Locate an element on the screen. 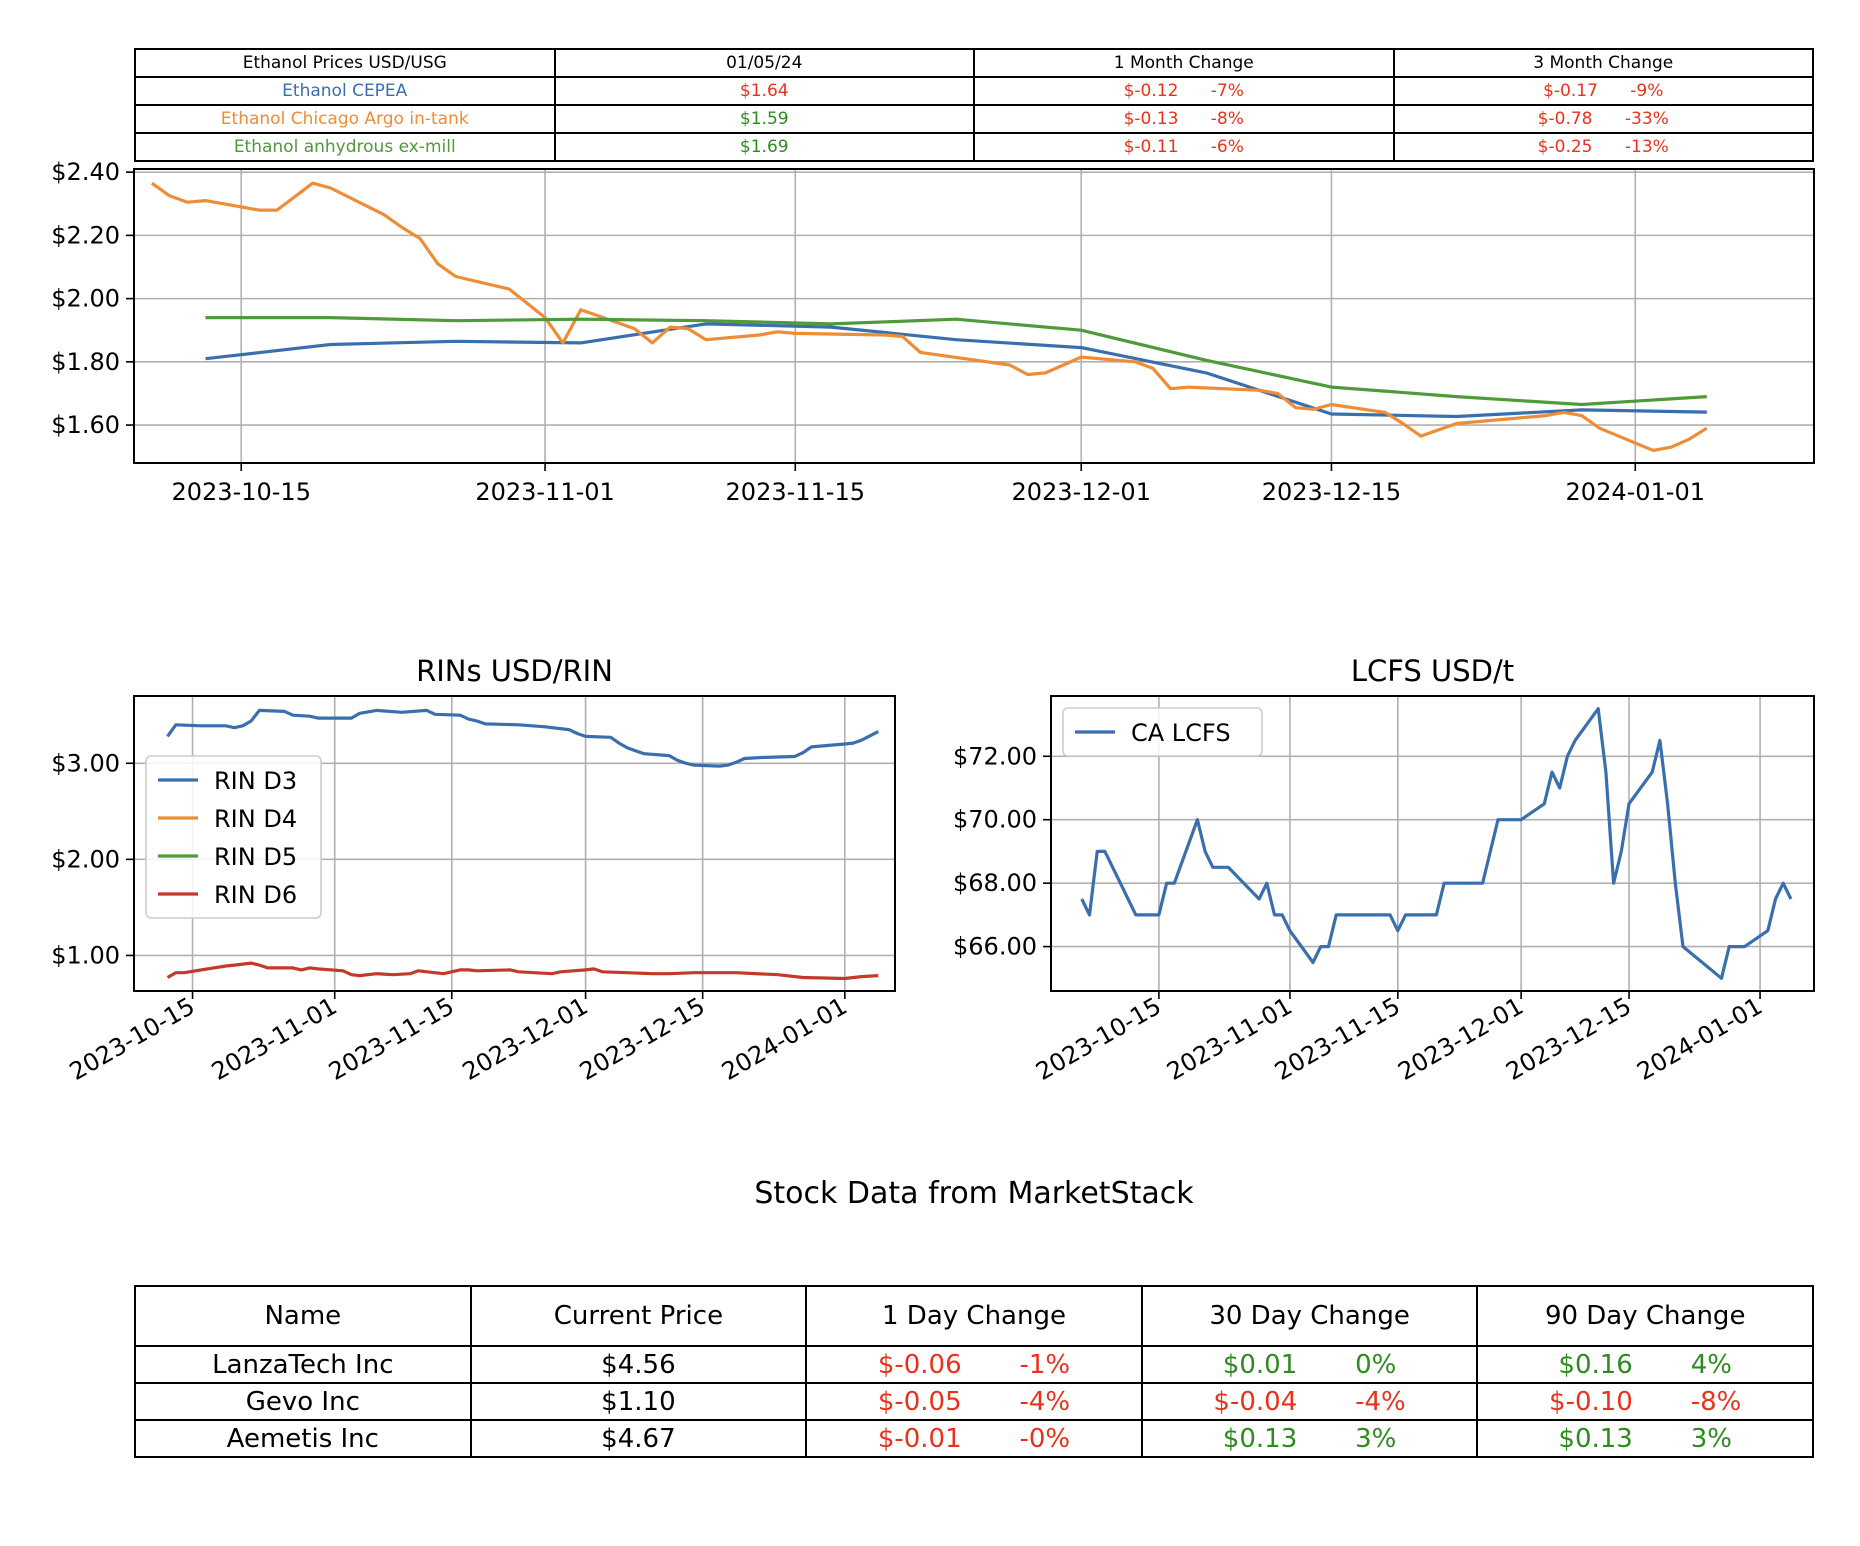 The image size is (1860, 1546). y-tick-label: $1.00 is located at coordinates (85, 955).